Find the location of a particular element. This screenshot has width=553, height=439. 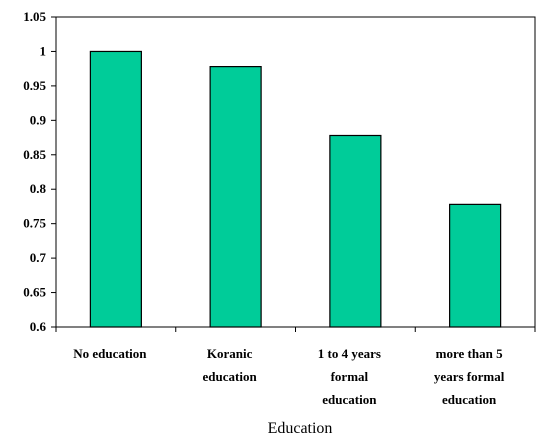

y-tick-label: 0.6 is located at coordinates (38, 326).